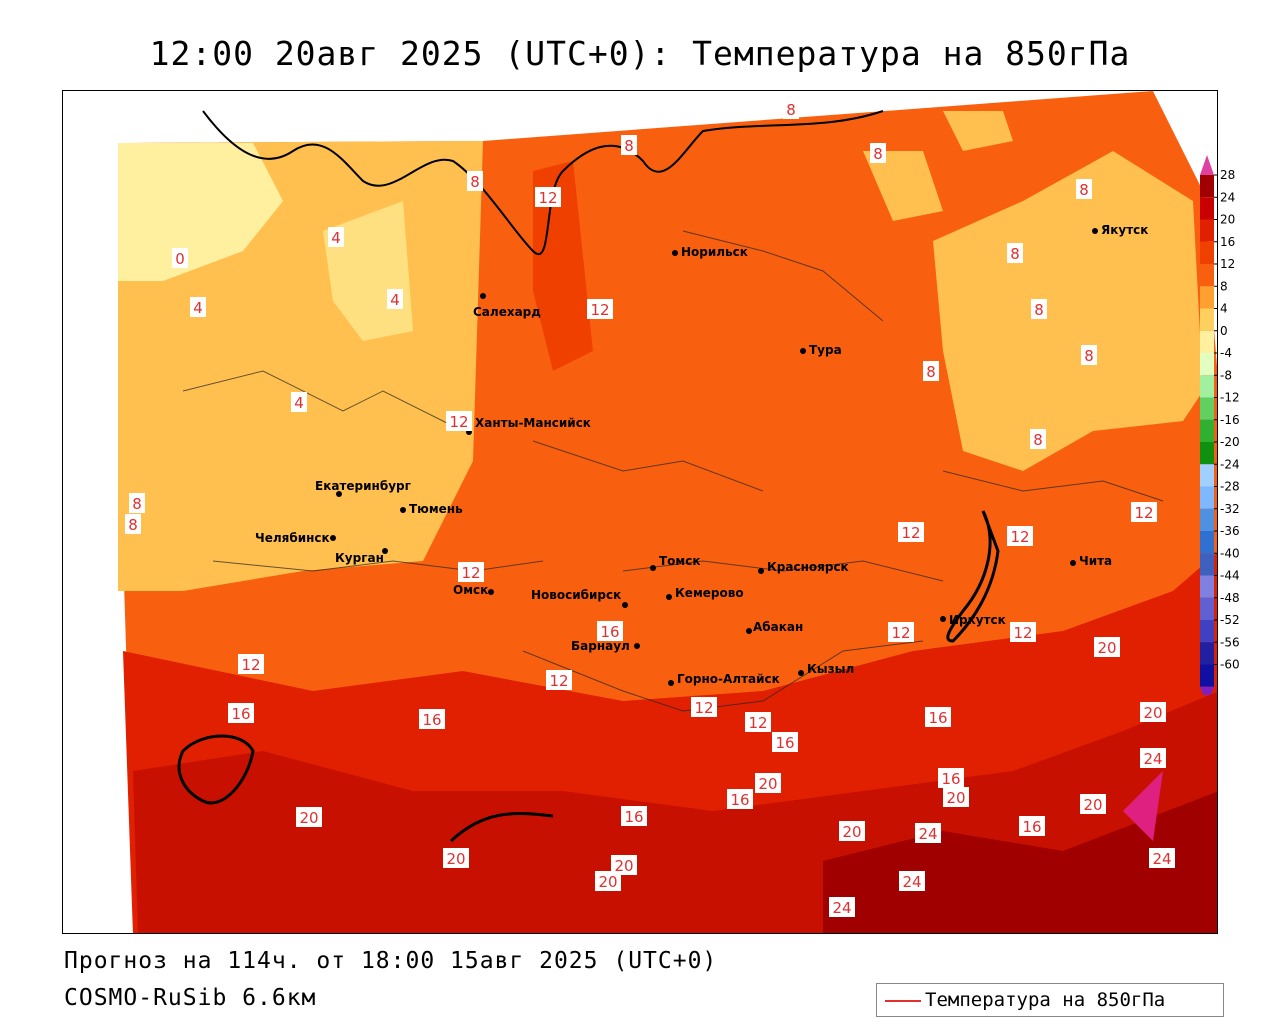  Describe the element at coordinates (1230, 442) in the screenshot. I see `scale-tick-label: -20` at that location.